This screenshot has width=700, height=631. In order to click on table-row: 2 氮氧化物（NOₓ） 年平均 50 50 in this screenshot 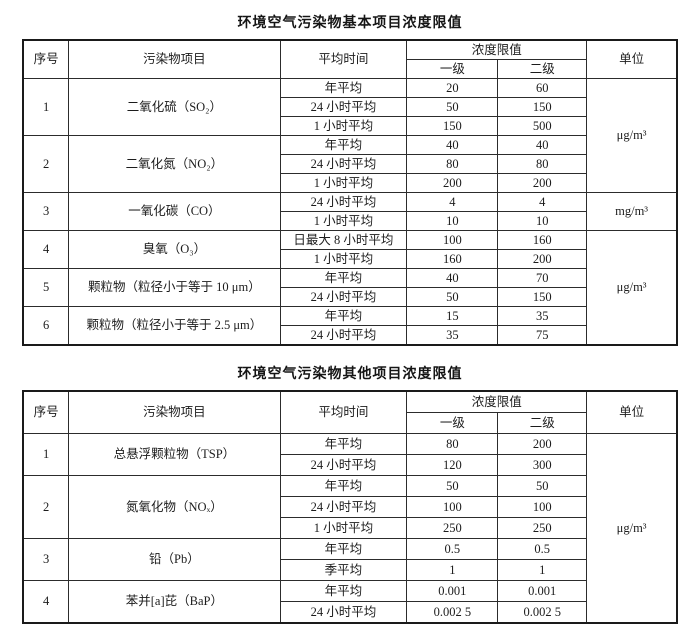, I will do `click(349, 507)`.